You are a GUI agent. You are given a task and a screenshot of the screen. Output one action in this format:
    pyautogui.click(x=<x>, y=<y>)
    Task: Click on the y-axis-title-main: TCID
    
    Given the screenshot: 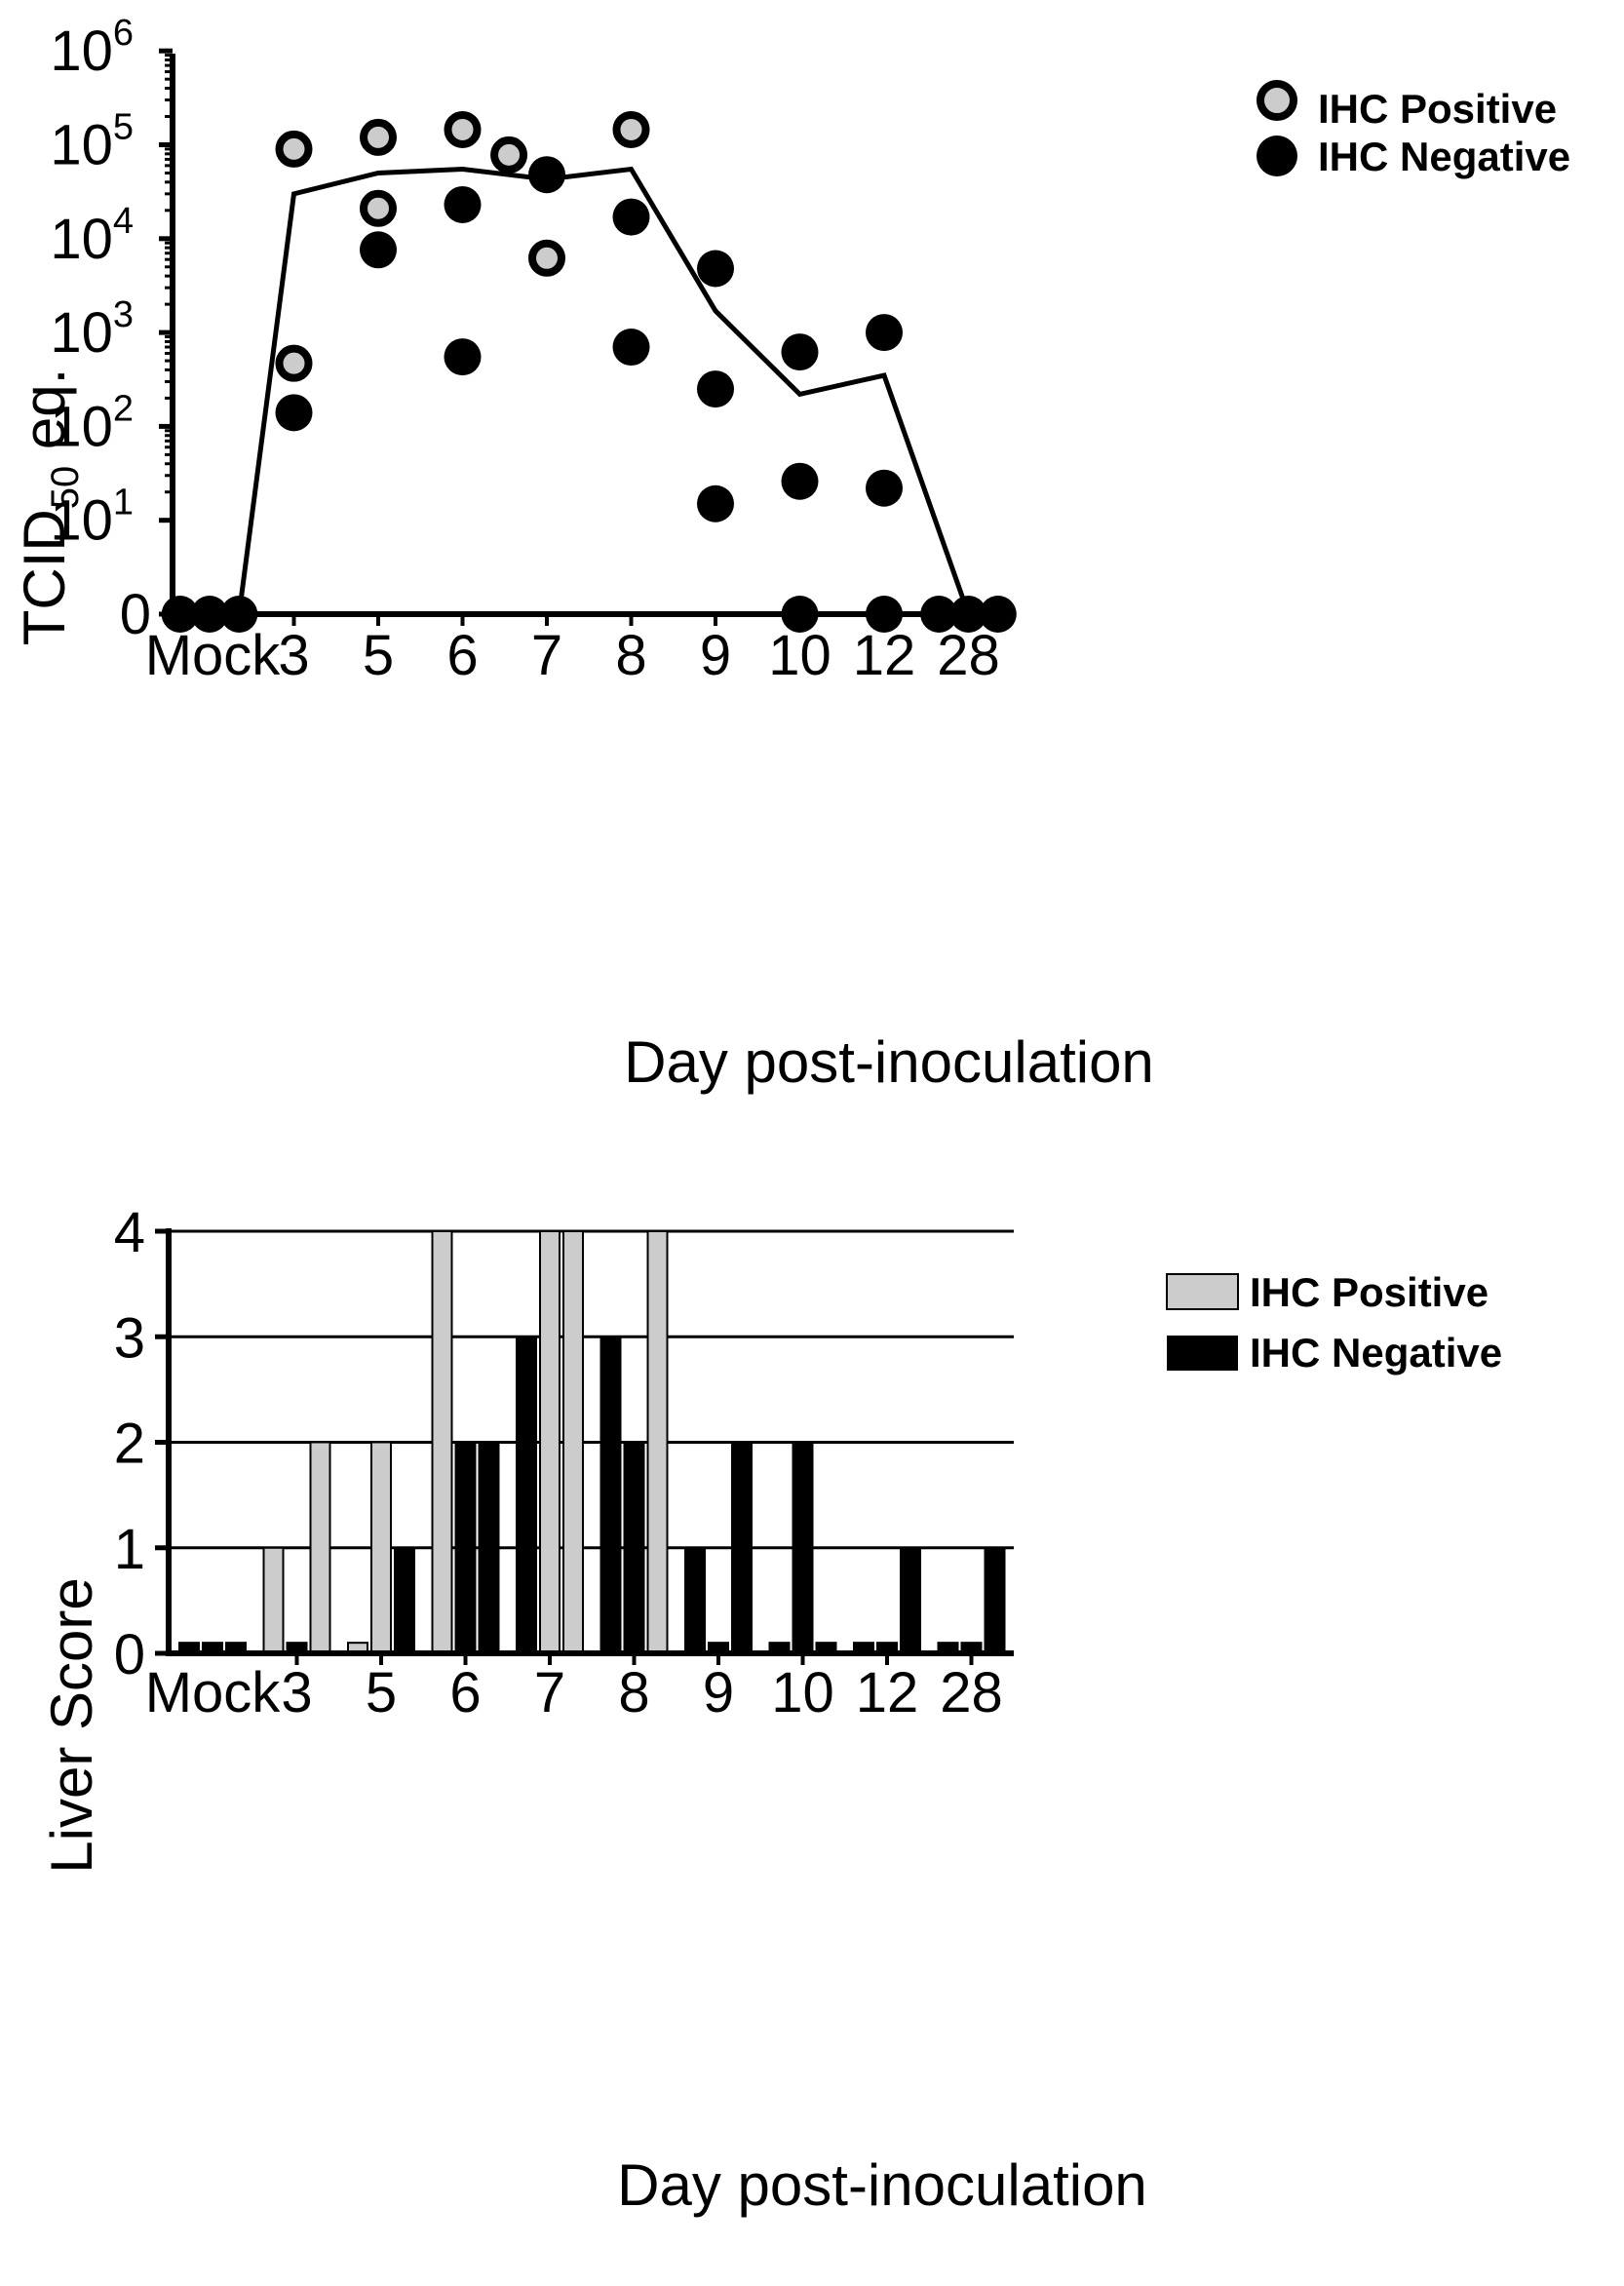 What is the action you would take?
    pyautogui.click(x=45, y=577)
    